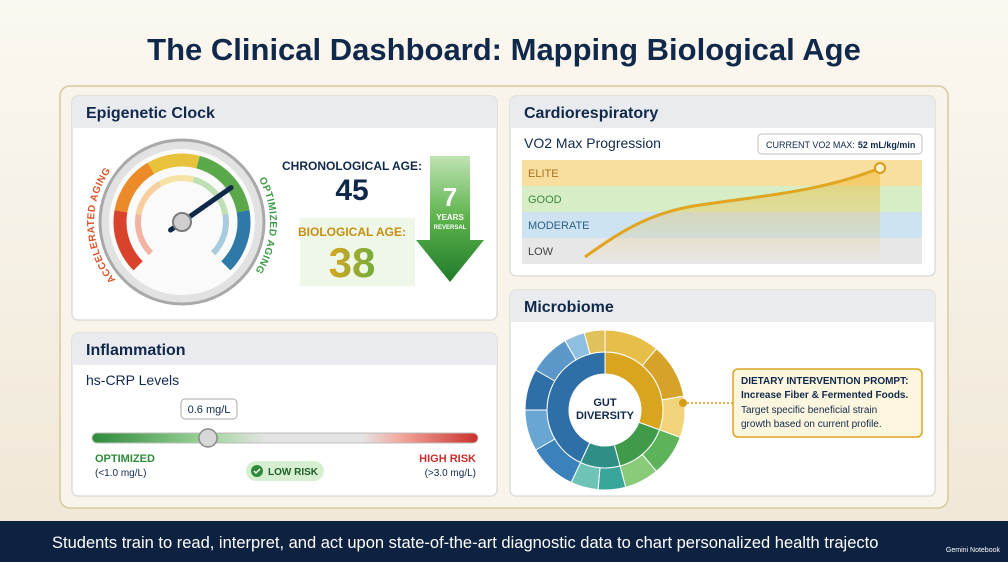 This screenshot has width=1008, height=562. I want to click on vo2-band-label: LOW, so click(541, 252).